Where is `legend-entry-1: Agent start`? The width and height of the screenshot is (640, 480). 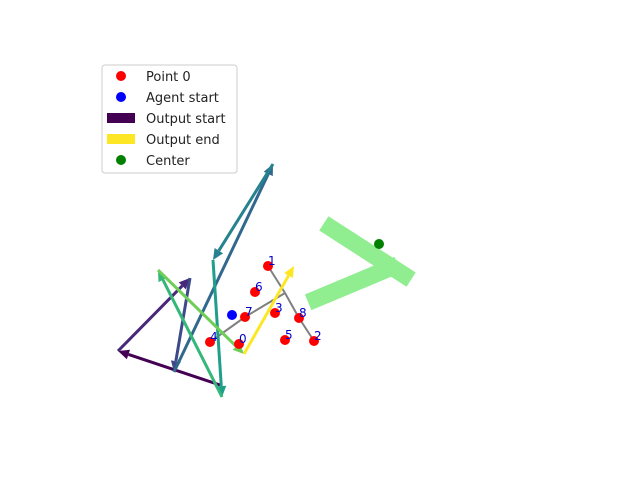 legend-entry-1: Agent start is located at coordinates (167, 98).